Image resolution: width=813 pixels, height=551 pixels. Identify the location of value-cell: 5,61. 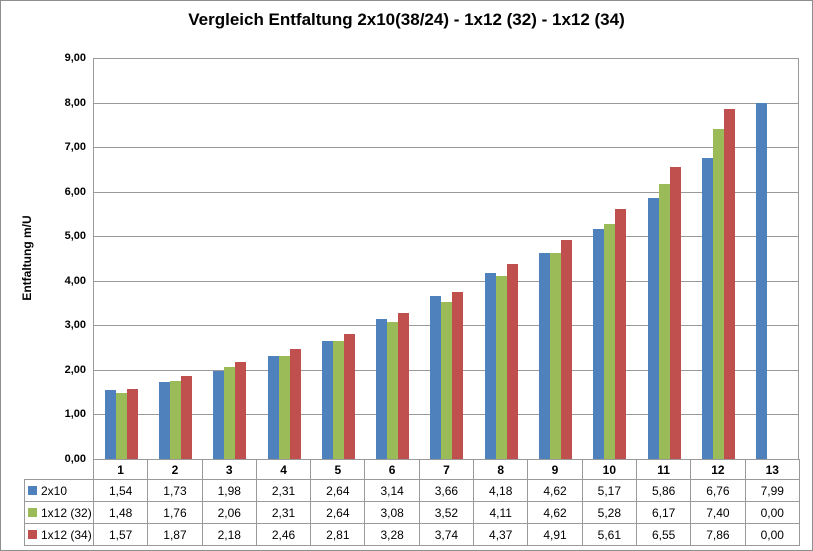
(609, 534).